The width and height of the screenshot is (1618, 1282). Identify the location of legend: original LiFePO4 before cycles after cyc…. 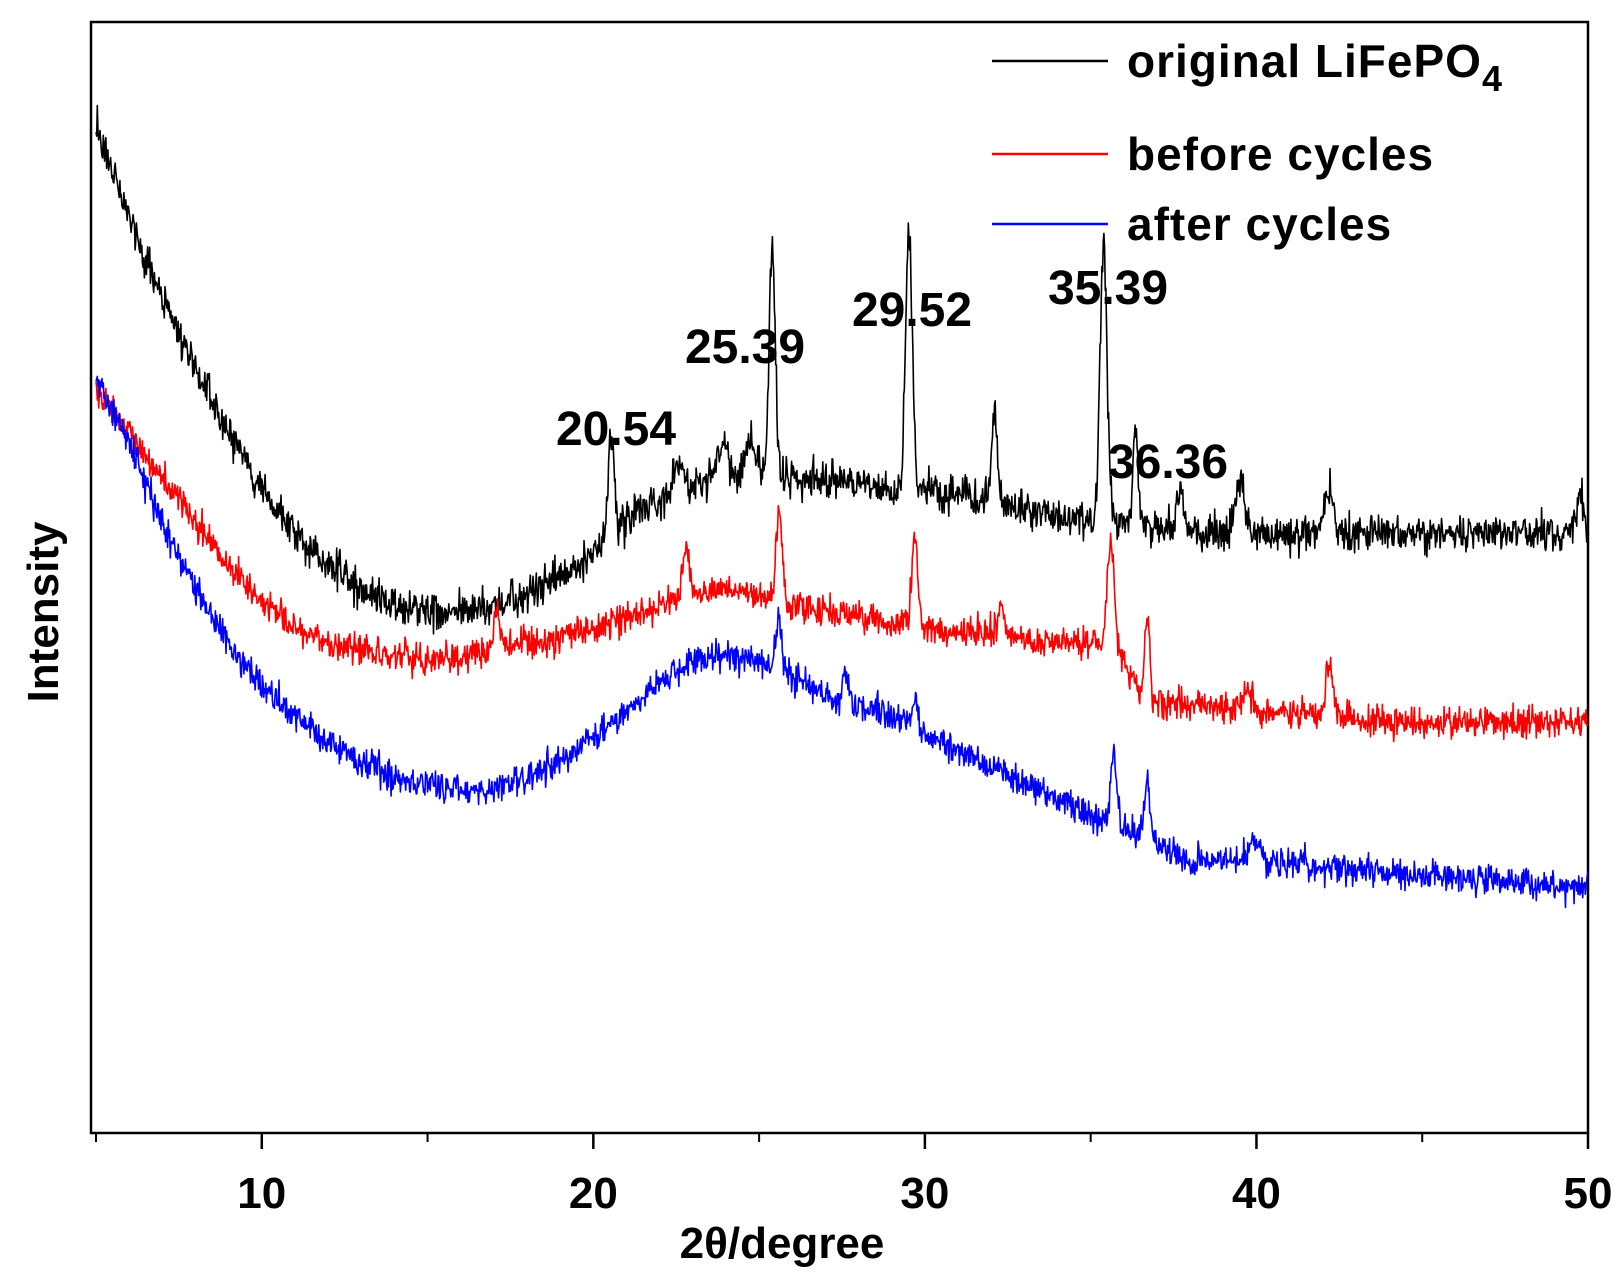
(1247, 142).